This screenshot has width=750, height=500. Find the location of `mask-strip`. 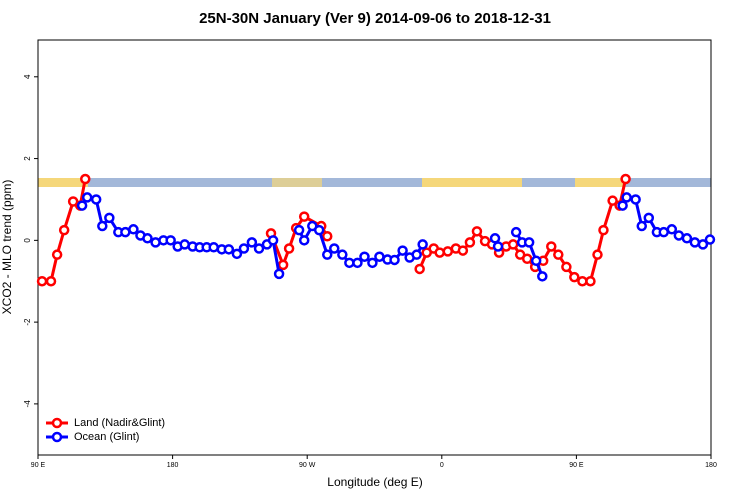

mask-strip is located at coordinates (374, 182).